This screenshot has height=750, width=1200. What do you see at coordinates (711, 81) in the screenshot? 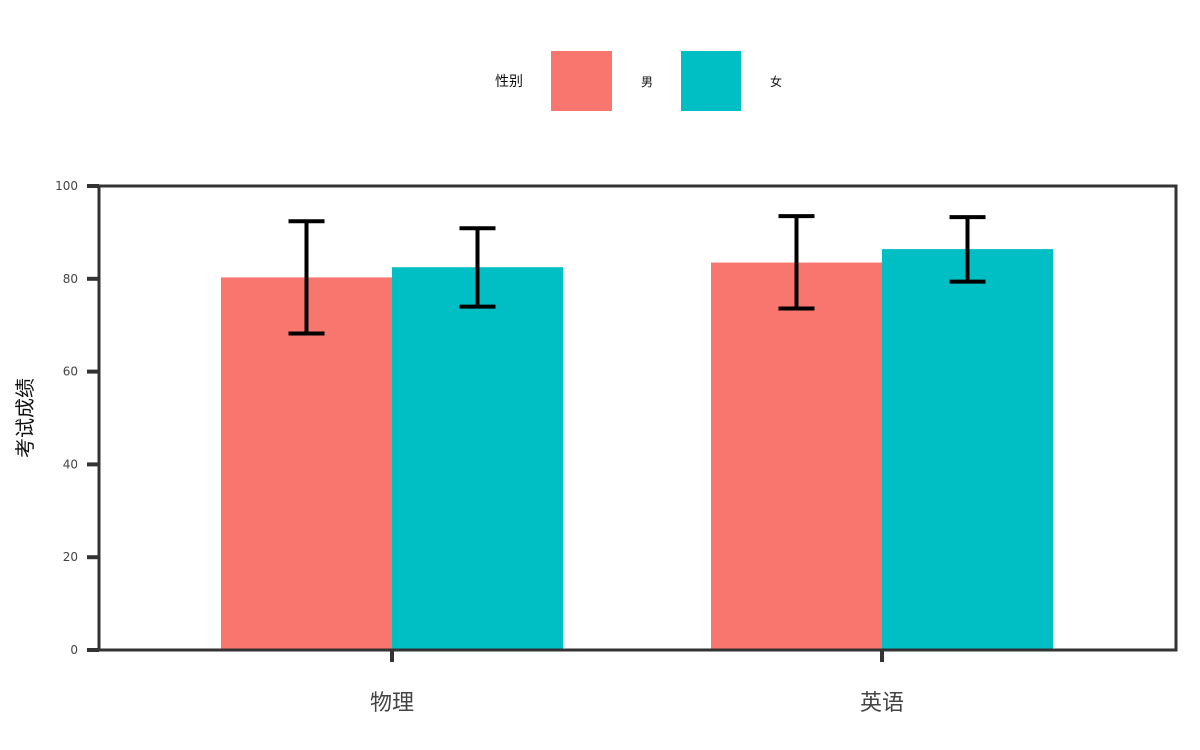
I see `legend-swatch-female` at bounding box center [711, 81].